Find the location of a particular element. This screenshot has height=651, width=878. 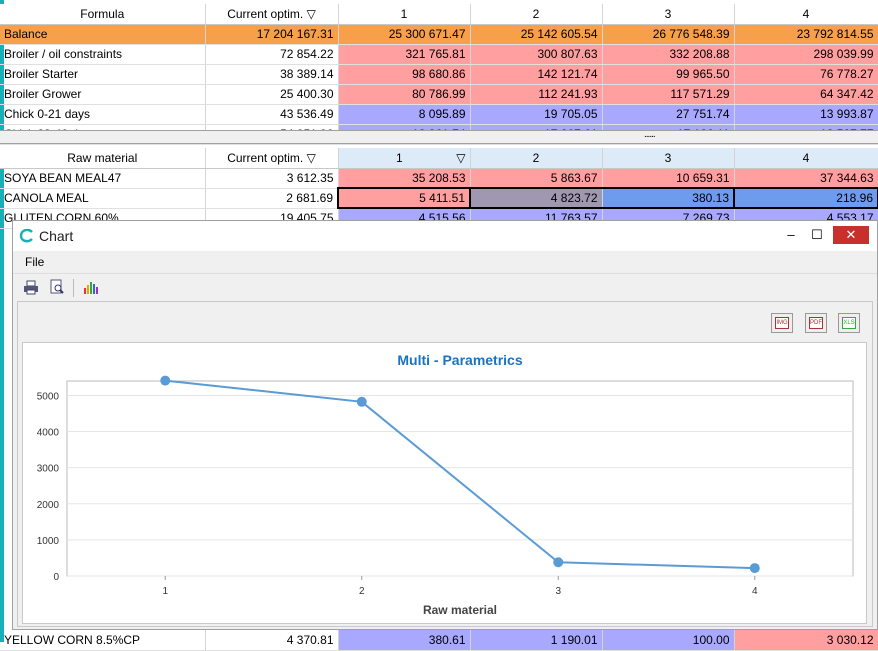

grid-cell: Broiler Grower is located at coordinates (103, 94).